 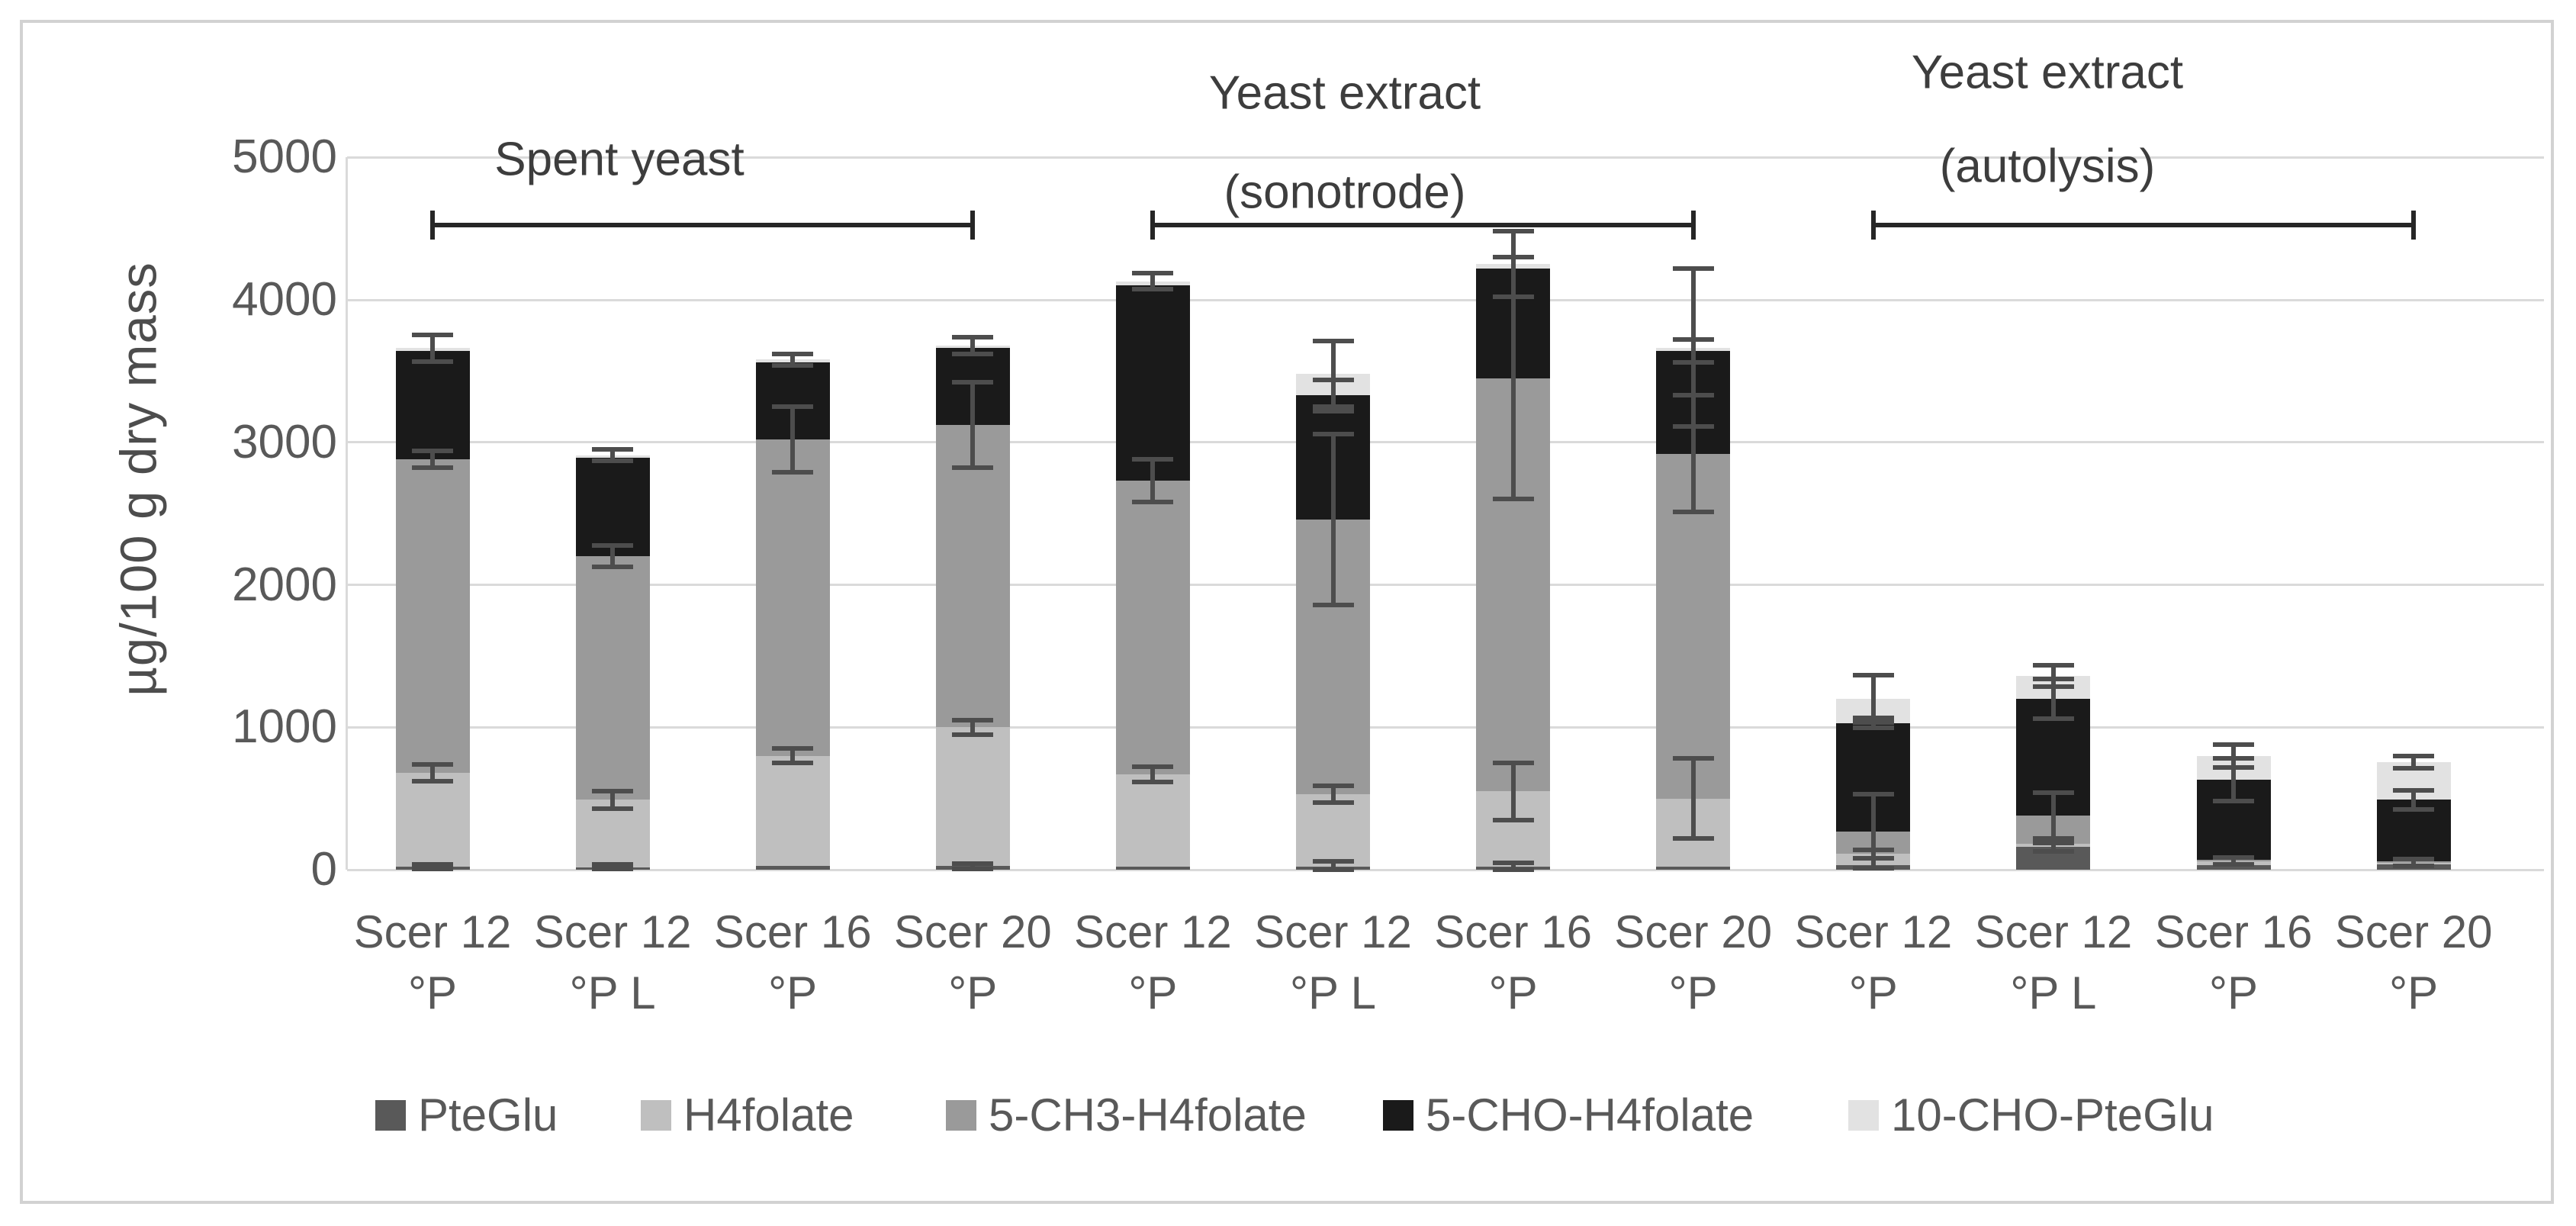 What do you see at coordinates (1590, 1115) in the screenshot?
I see `legend-label-5-CHO-H4folate: 5-CHO-H4folate` at bounding box center [1590, 1115].